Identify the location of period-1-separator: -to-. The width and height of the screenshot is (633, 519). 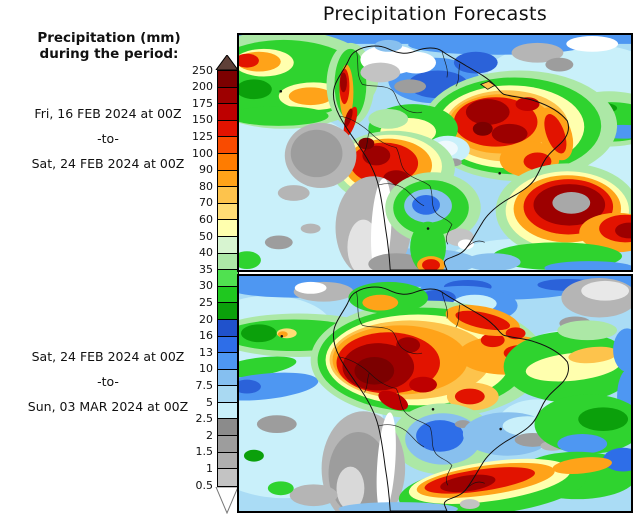
(108, 138).